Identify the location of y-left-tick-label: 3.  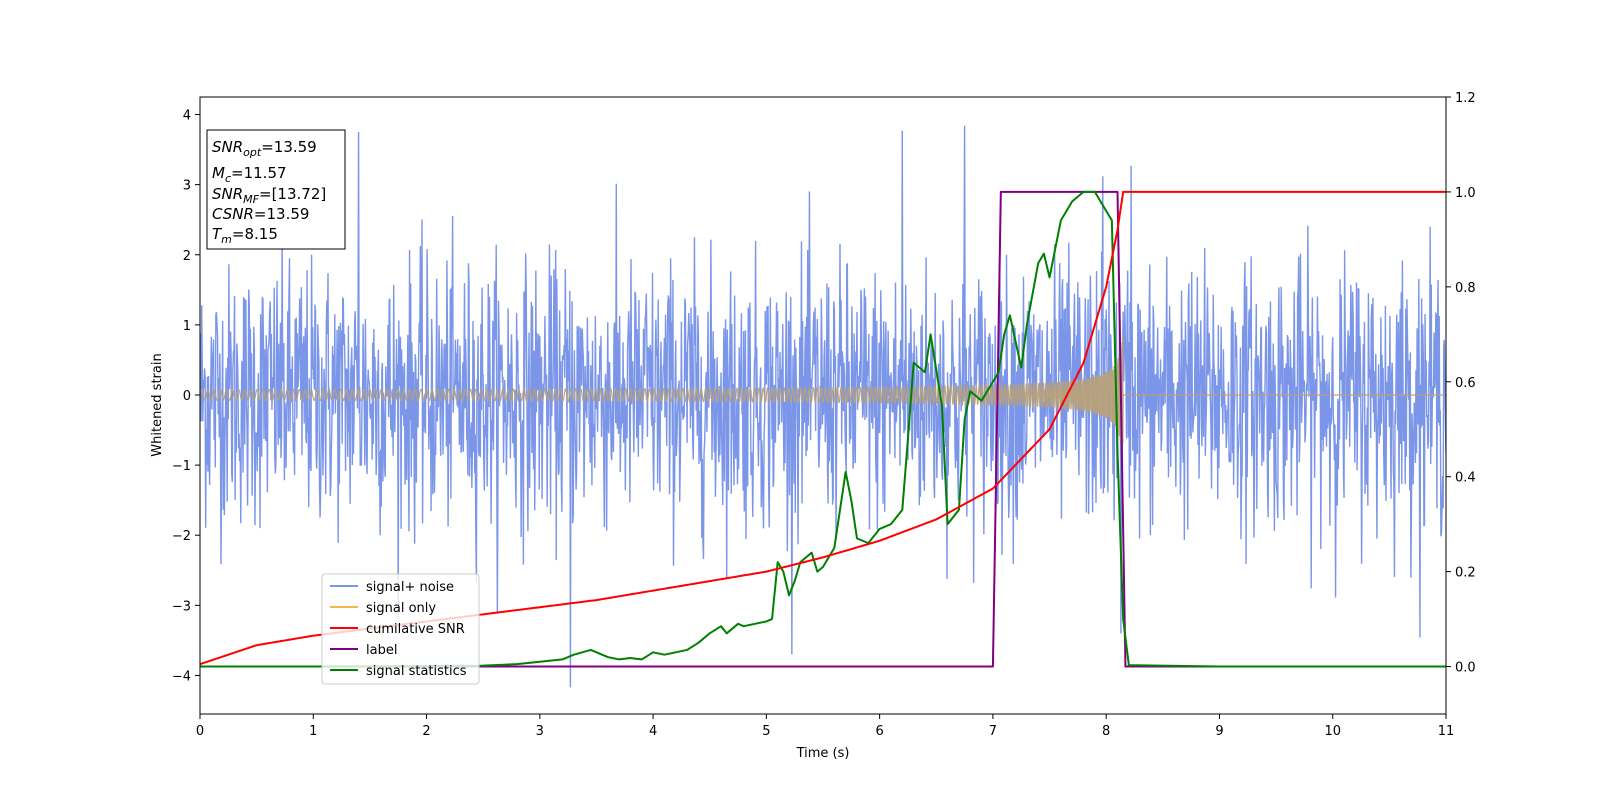
(187, 186).